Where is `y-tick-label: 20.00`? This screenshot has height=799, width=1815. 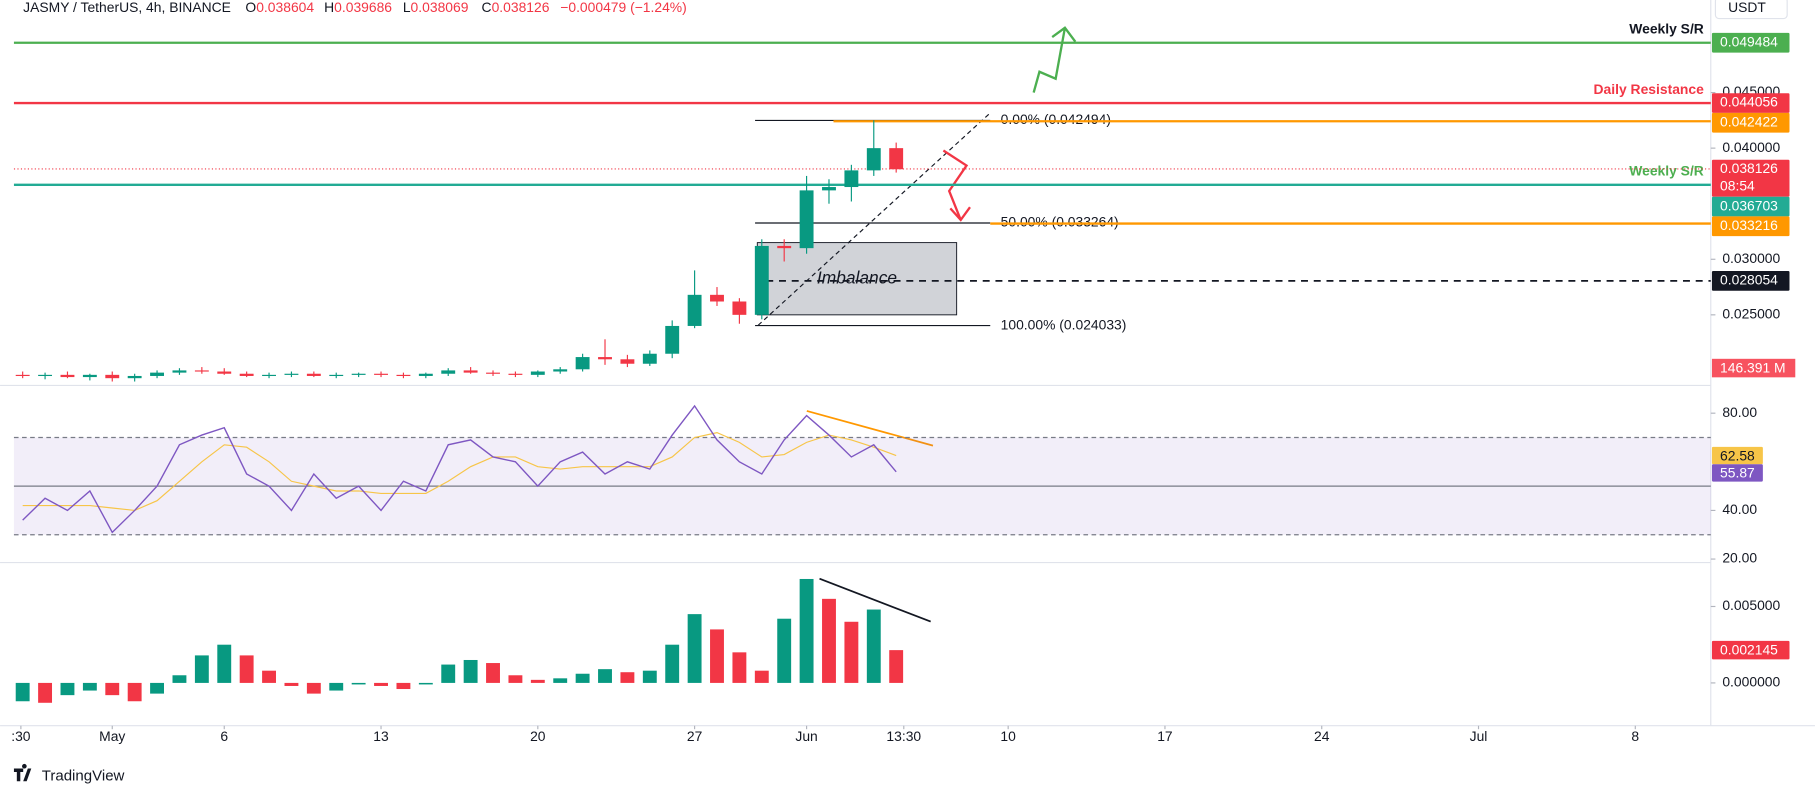
y-tick-label: 20.00 is located at coordinates (1739, 558).